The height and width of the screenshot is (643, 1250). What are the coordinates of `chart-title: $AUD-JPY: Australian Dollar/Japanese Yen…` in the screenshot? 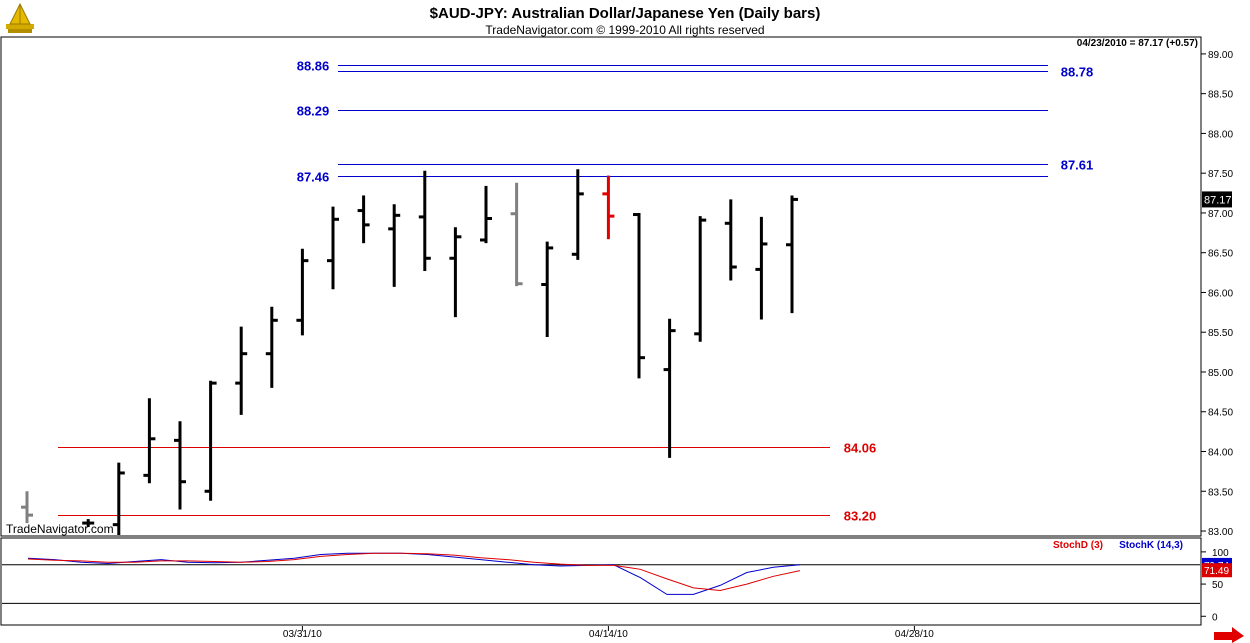 It's located at (625, 13).